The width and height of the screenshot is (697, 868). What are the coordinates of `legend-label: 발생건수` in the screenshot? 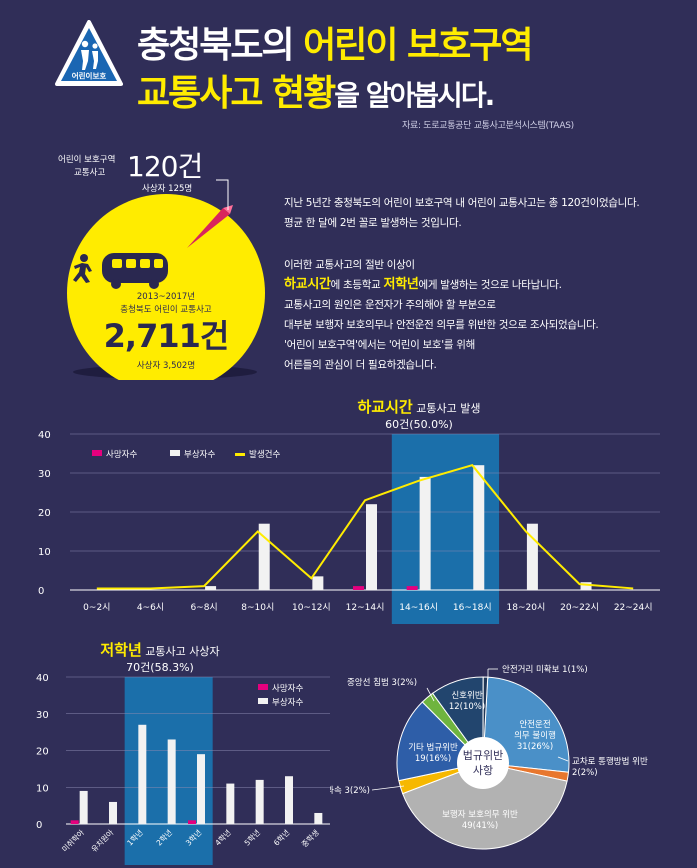 It's located at (264, 454).